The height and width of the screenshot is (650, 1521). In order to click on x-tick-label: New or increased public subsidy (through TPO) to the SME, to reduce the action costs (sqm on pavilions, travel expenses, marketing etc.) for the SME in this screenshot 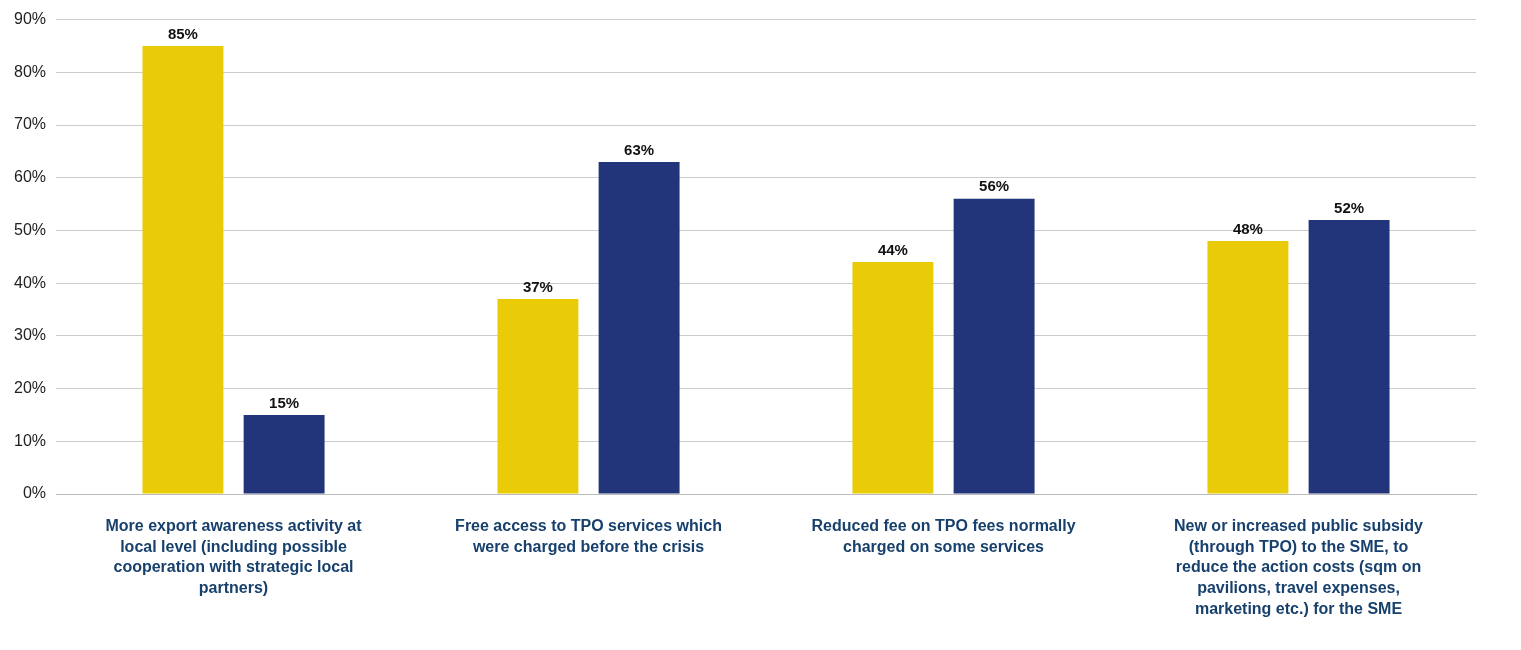, I will do `click(1299, 567)`.